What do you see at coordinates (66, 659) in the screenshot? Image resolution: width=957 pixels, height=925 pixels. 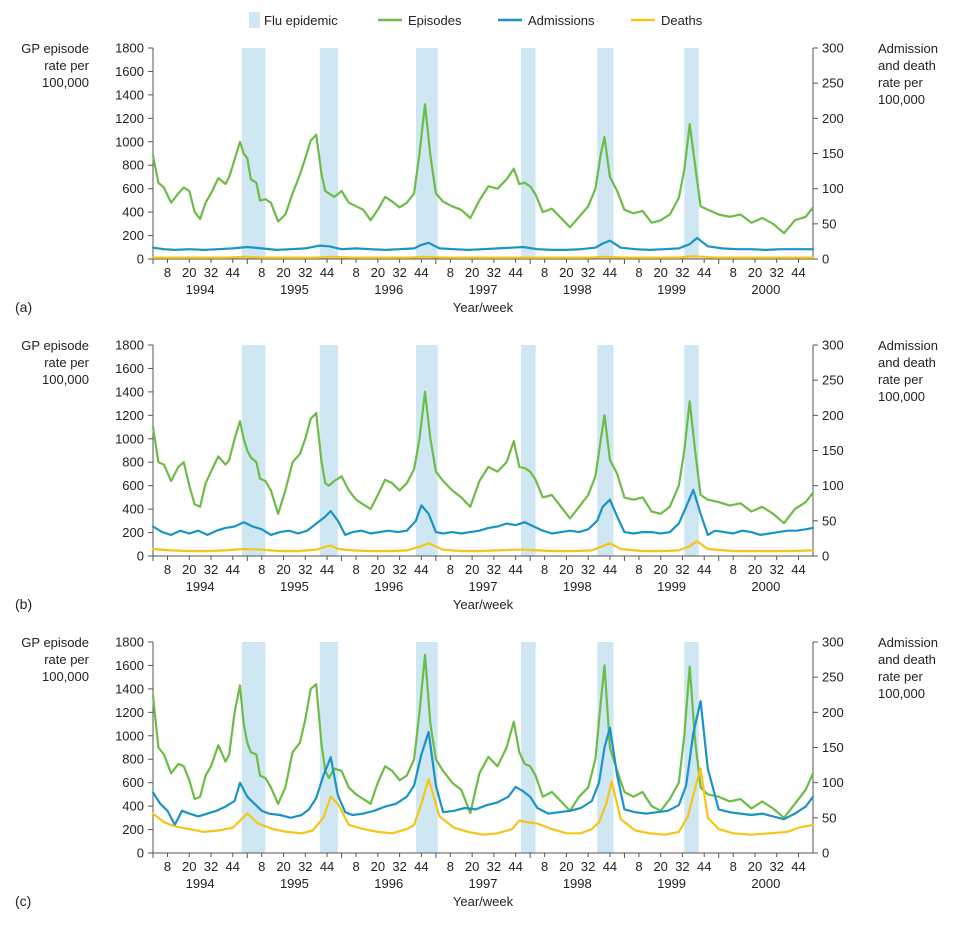 I see `left-axis-title-line: rate per` at bounding box center [66, 659].